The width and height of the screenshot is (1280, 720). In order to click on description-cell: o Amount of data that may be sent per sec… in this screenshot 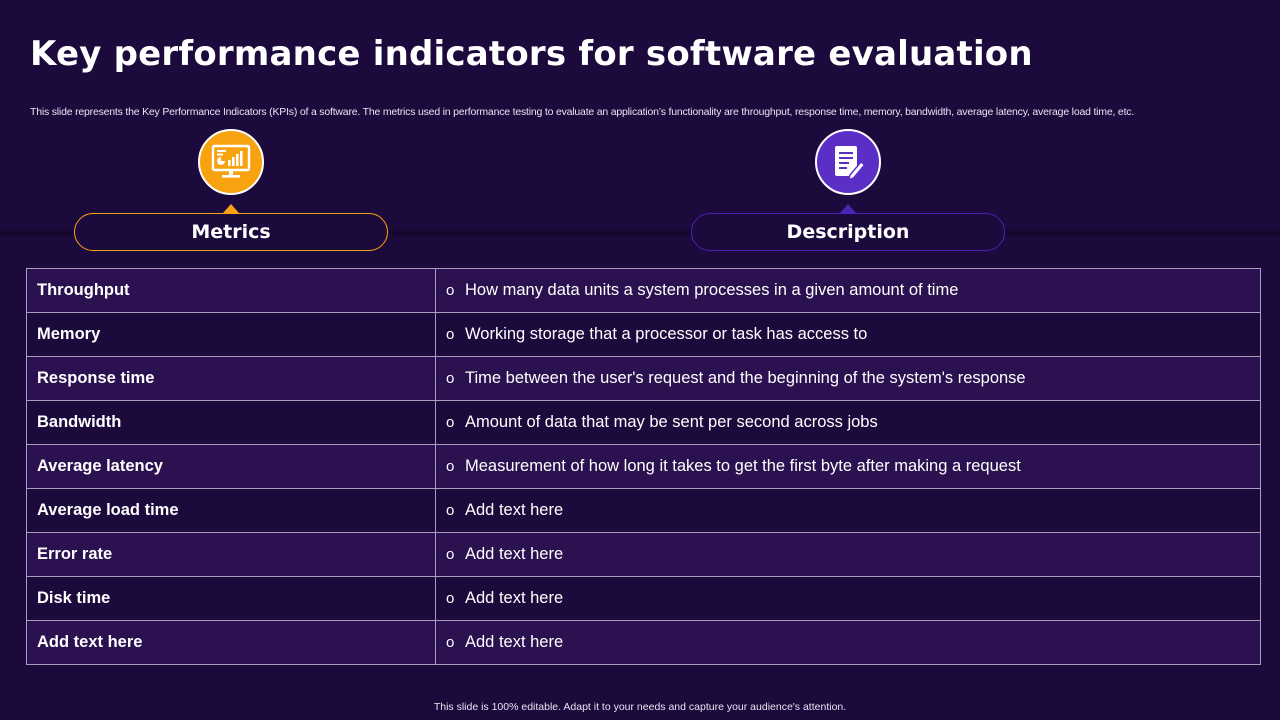, I will do `click(848, 422)`.